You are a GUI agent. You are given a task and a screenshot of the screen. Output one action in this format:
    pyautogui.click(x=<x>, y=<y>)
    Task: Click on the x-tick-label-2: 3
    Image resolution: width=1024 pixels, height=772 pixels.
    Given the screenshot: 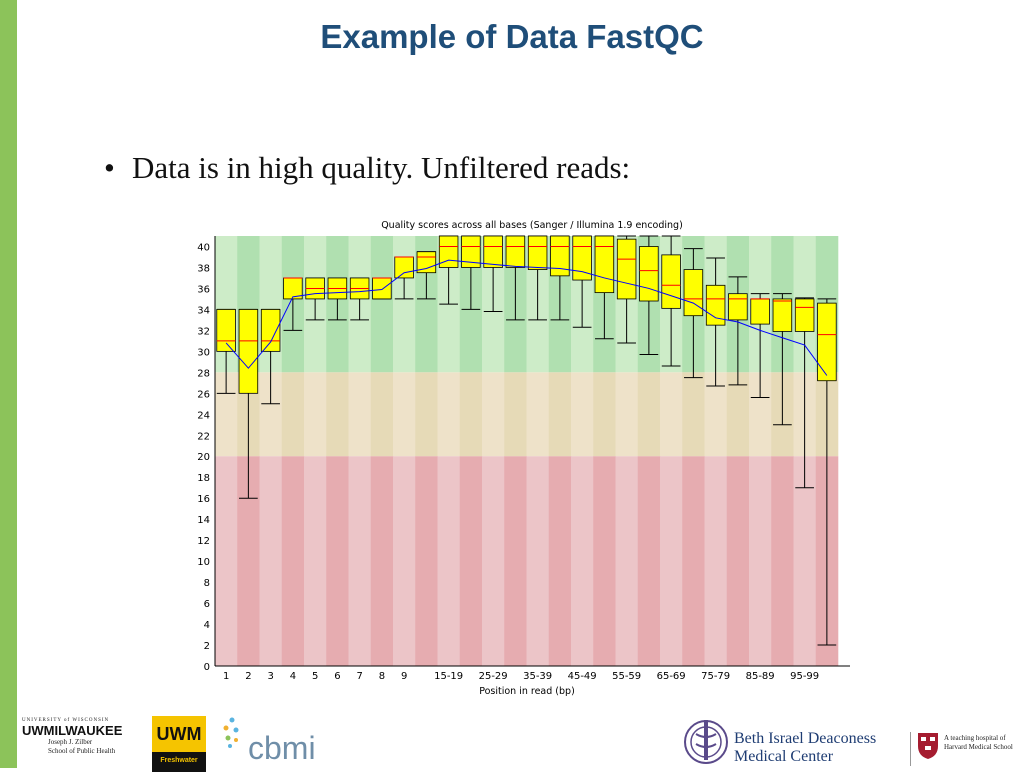 What is the action you would take?
    pyautogui.click(x=270, y=676)
    